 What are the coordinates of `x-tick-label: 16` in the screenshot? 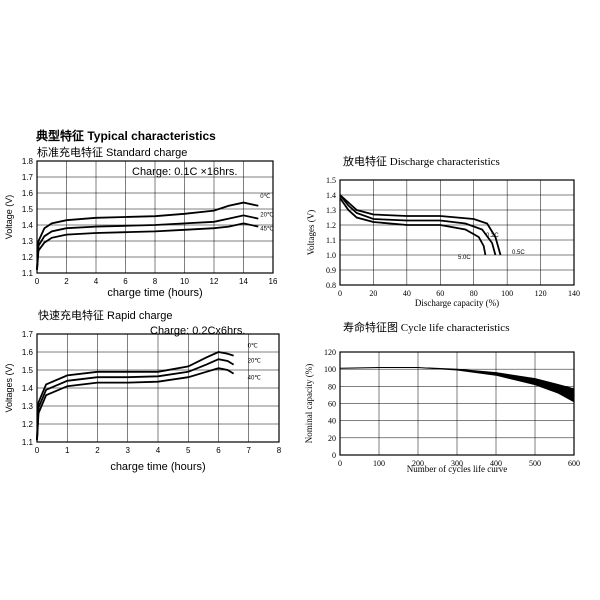 It's located at (273, 281).